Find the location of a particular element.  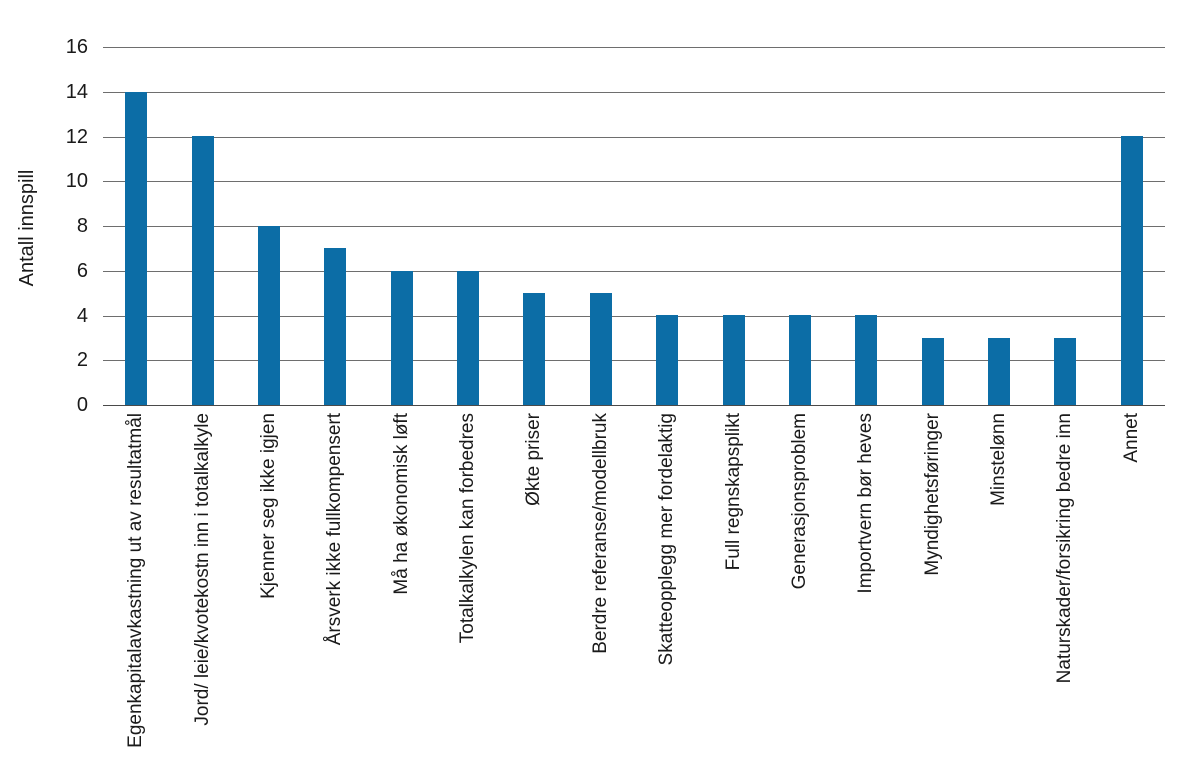

x-axis-label: Må ha økonomisk løft is located at coordinates (401, 504).